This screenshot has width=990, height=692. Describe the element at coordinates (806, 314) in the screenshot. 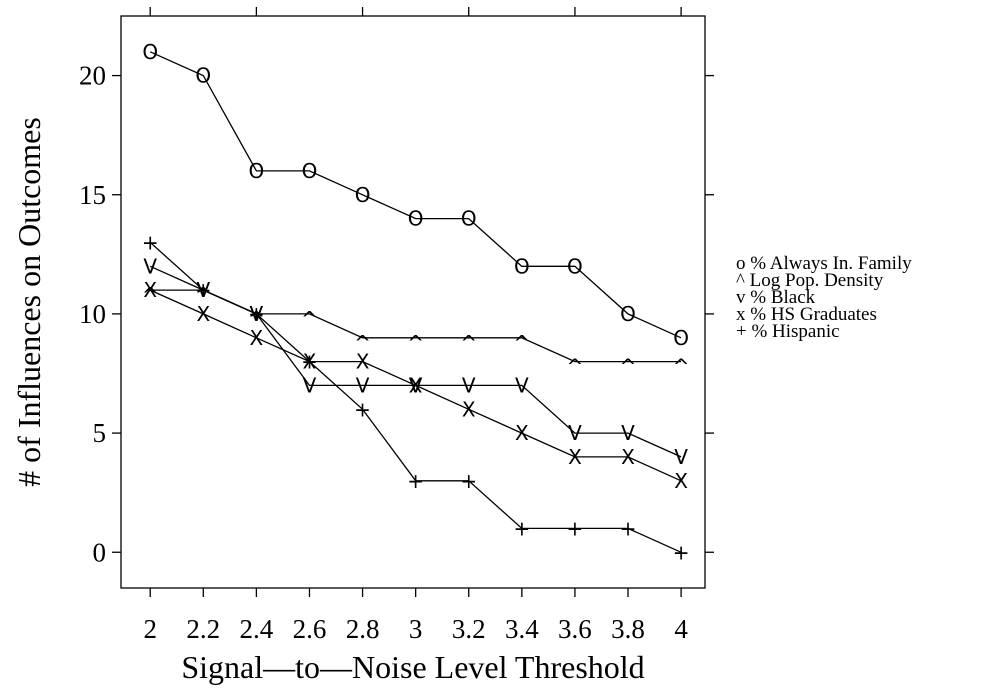

I see `legend-entry: x % HS Graduates` at that location.